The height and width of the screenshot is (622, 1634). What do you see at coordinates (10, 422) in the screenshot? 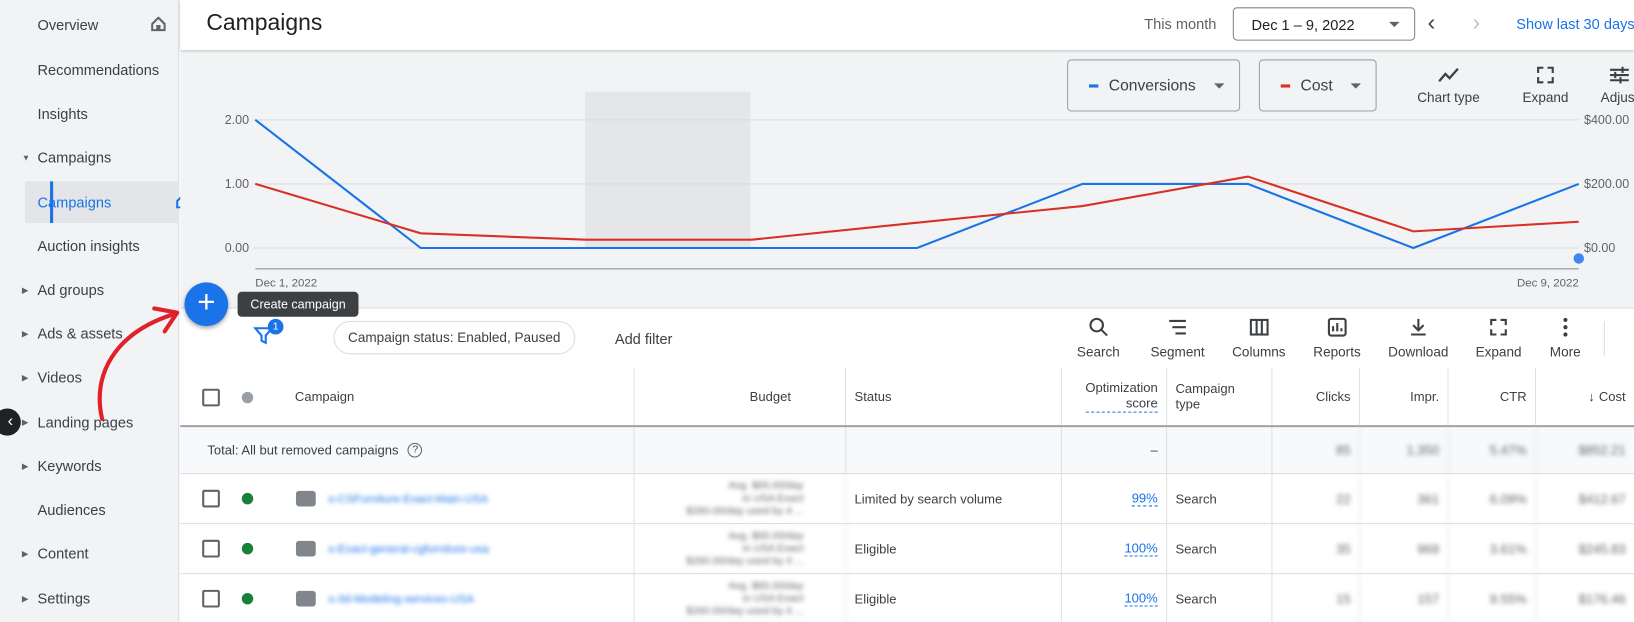
I see `collapse-sidebar-button: ‹` at bounding box center [10, 422].